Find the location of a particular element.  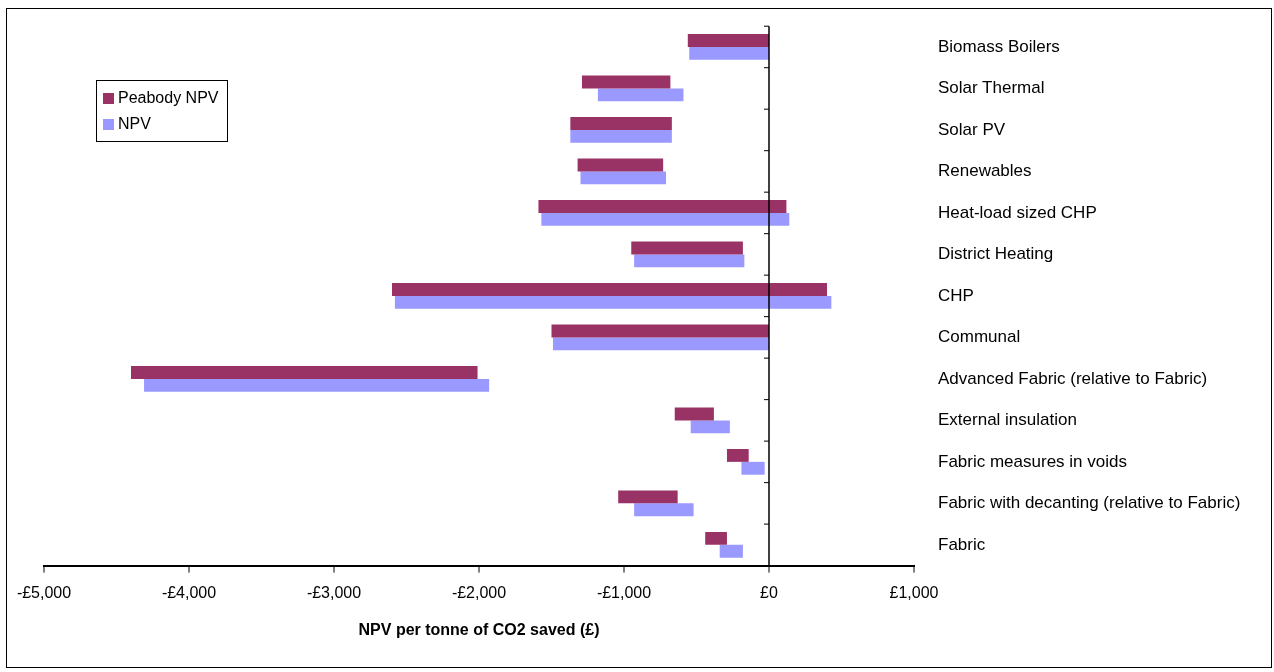

x-tick-label: -£1,000 is located at coordinates (624, 592).